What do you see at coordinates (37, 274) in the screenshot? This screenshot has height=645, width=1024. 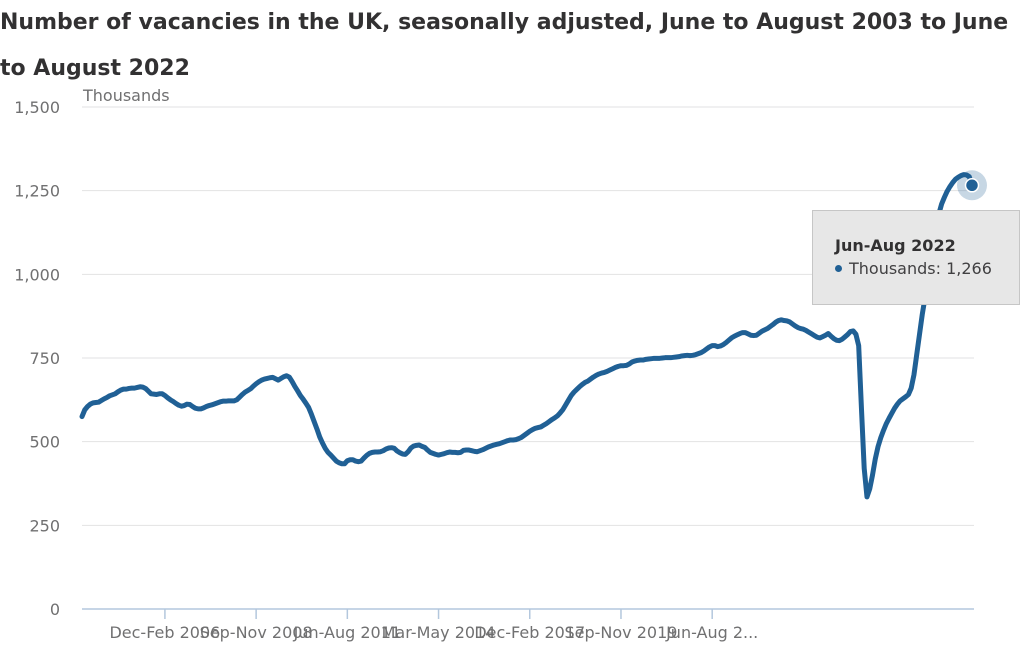 I see `y-tick-label: 1,000` at bounding box center [37, 274].